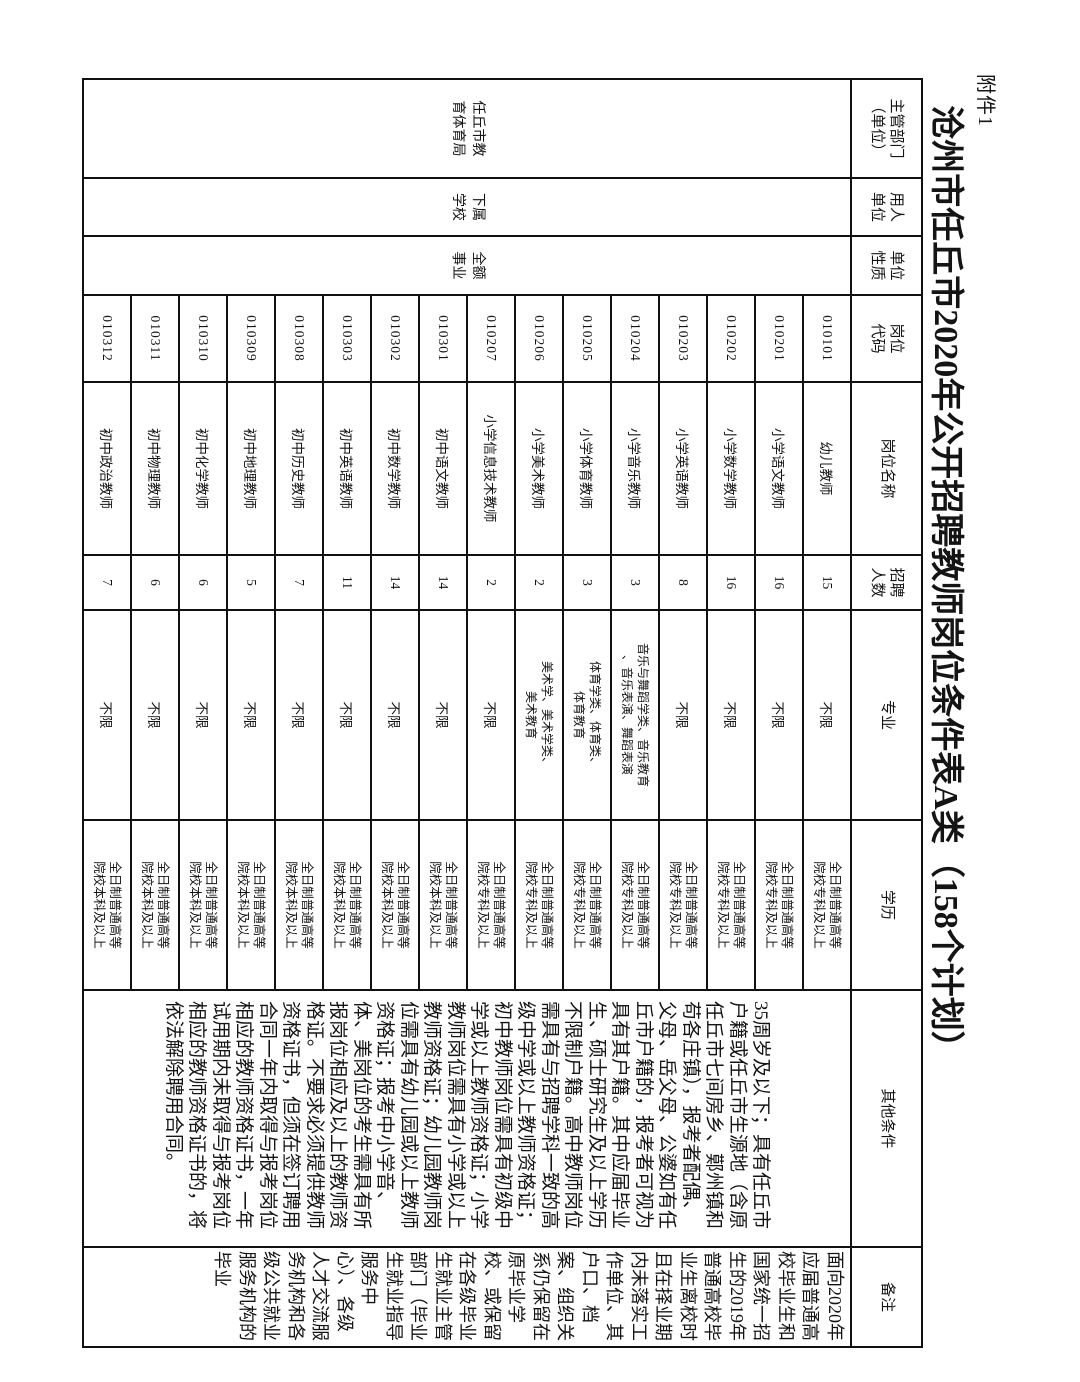 This screenshot has width=1080, height=1382. What do you see at coordinates (203, 338) in the screenshot?
I see `post-code-cell: 010310` at bounding box center [203, 338].